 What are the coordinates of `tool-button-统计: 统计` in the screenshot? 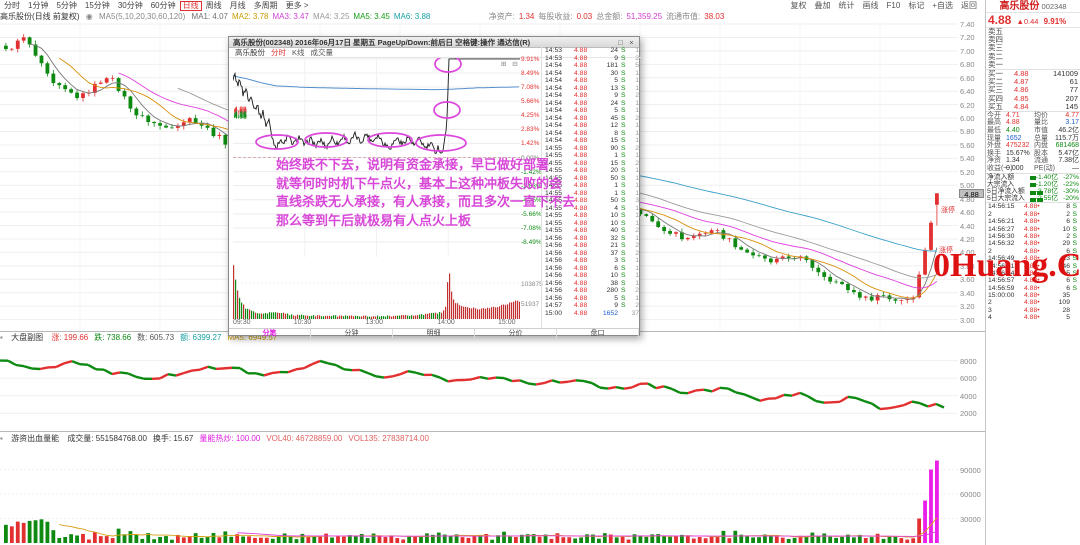 It's located at (846, 5).